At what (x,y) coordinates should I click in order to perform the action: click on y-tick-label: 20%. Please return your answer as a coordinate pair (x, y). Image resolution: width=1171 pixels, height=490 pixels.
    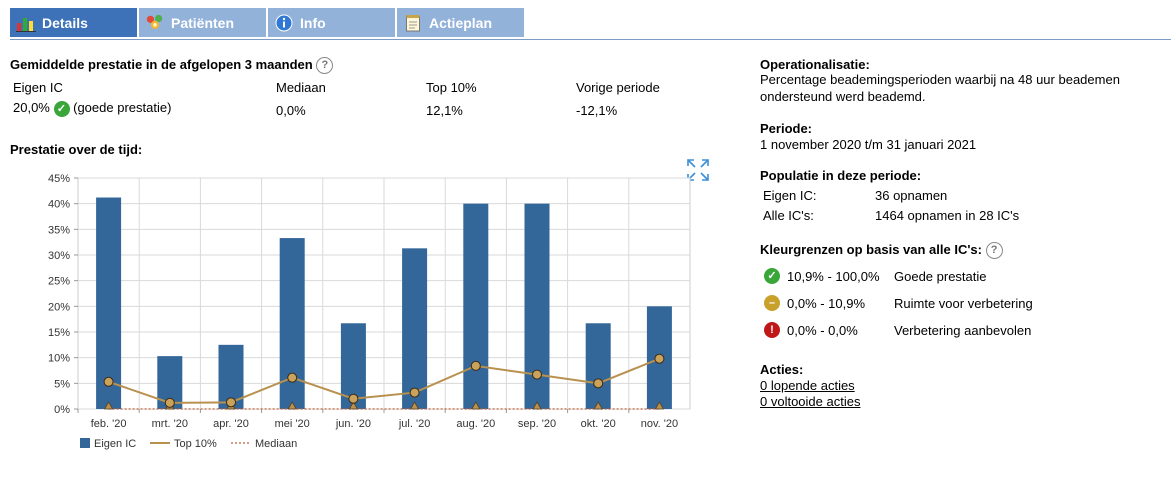
    Looking at the image, I should click on (59, 307).